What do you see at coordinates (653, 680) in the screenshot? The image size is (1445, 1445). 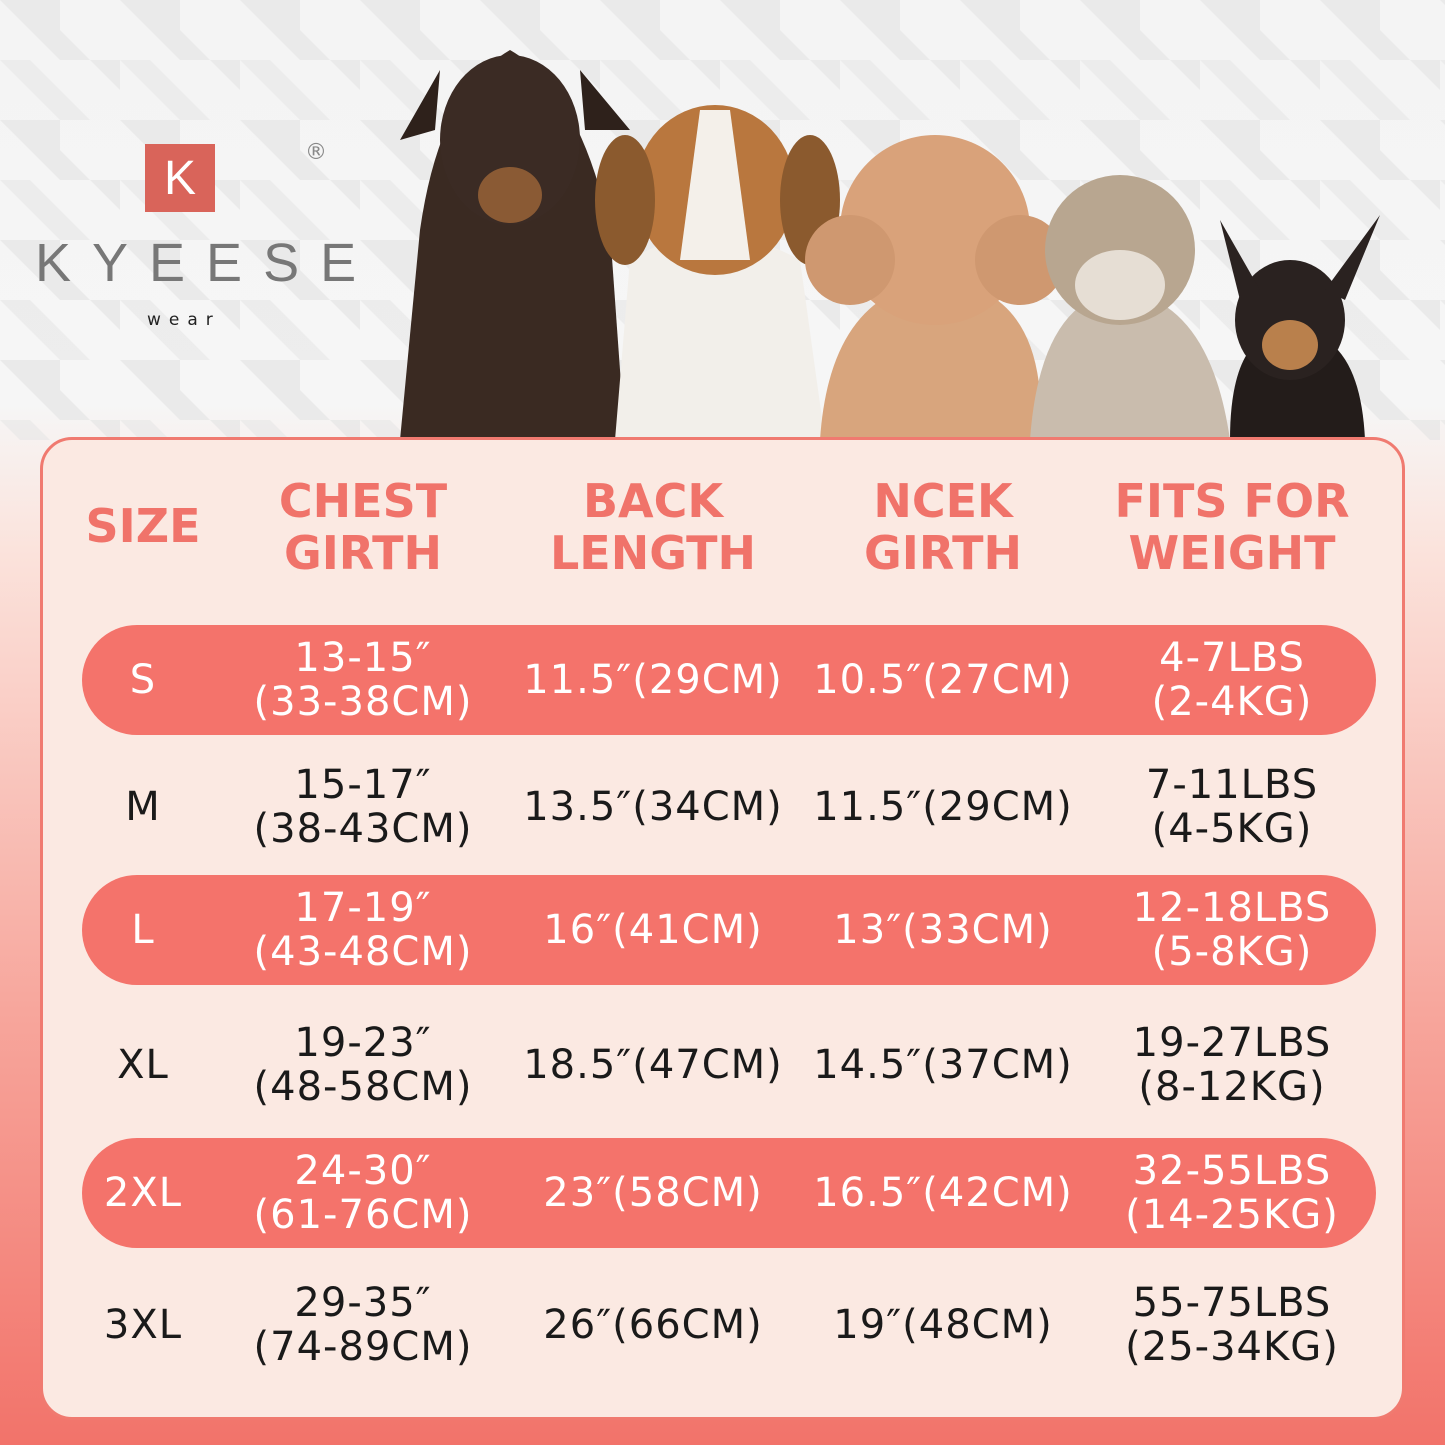 I see `cell-back: 11.5″(29CM)` at bounding box center [653, 680].